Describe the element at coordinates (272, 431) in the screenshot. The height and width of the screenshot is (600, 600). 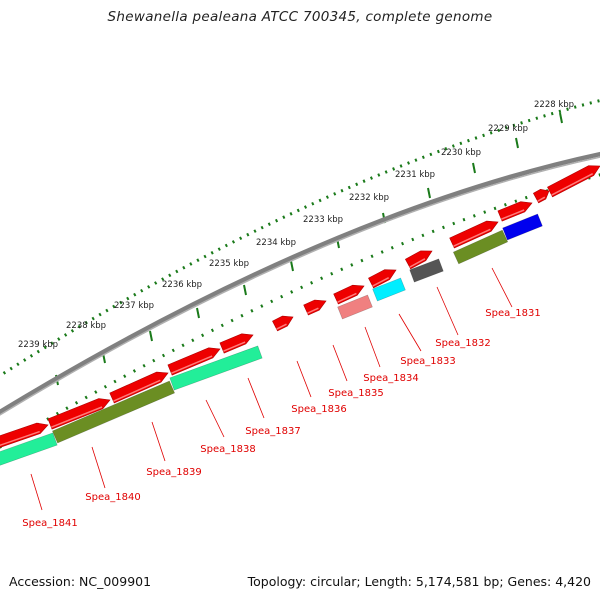
I see `gene-label: Spea_1837` at that location.